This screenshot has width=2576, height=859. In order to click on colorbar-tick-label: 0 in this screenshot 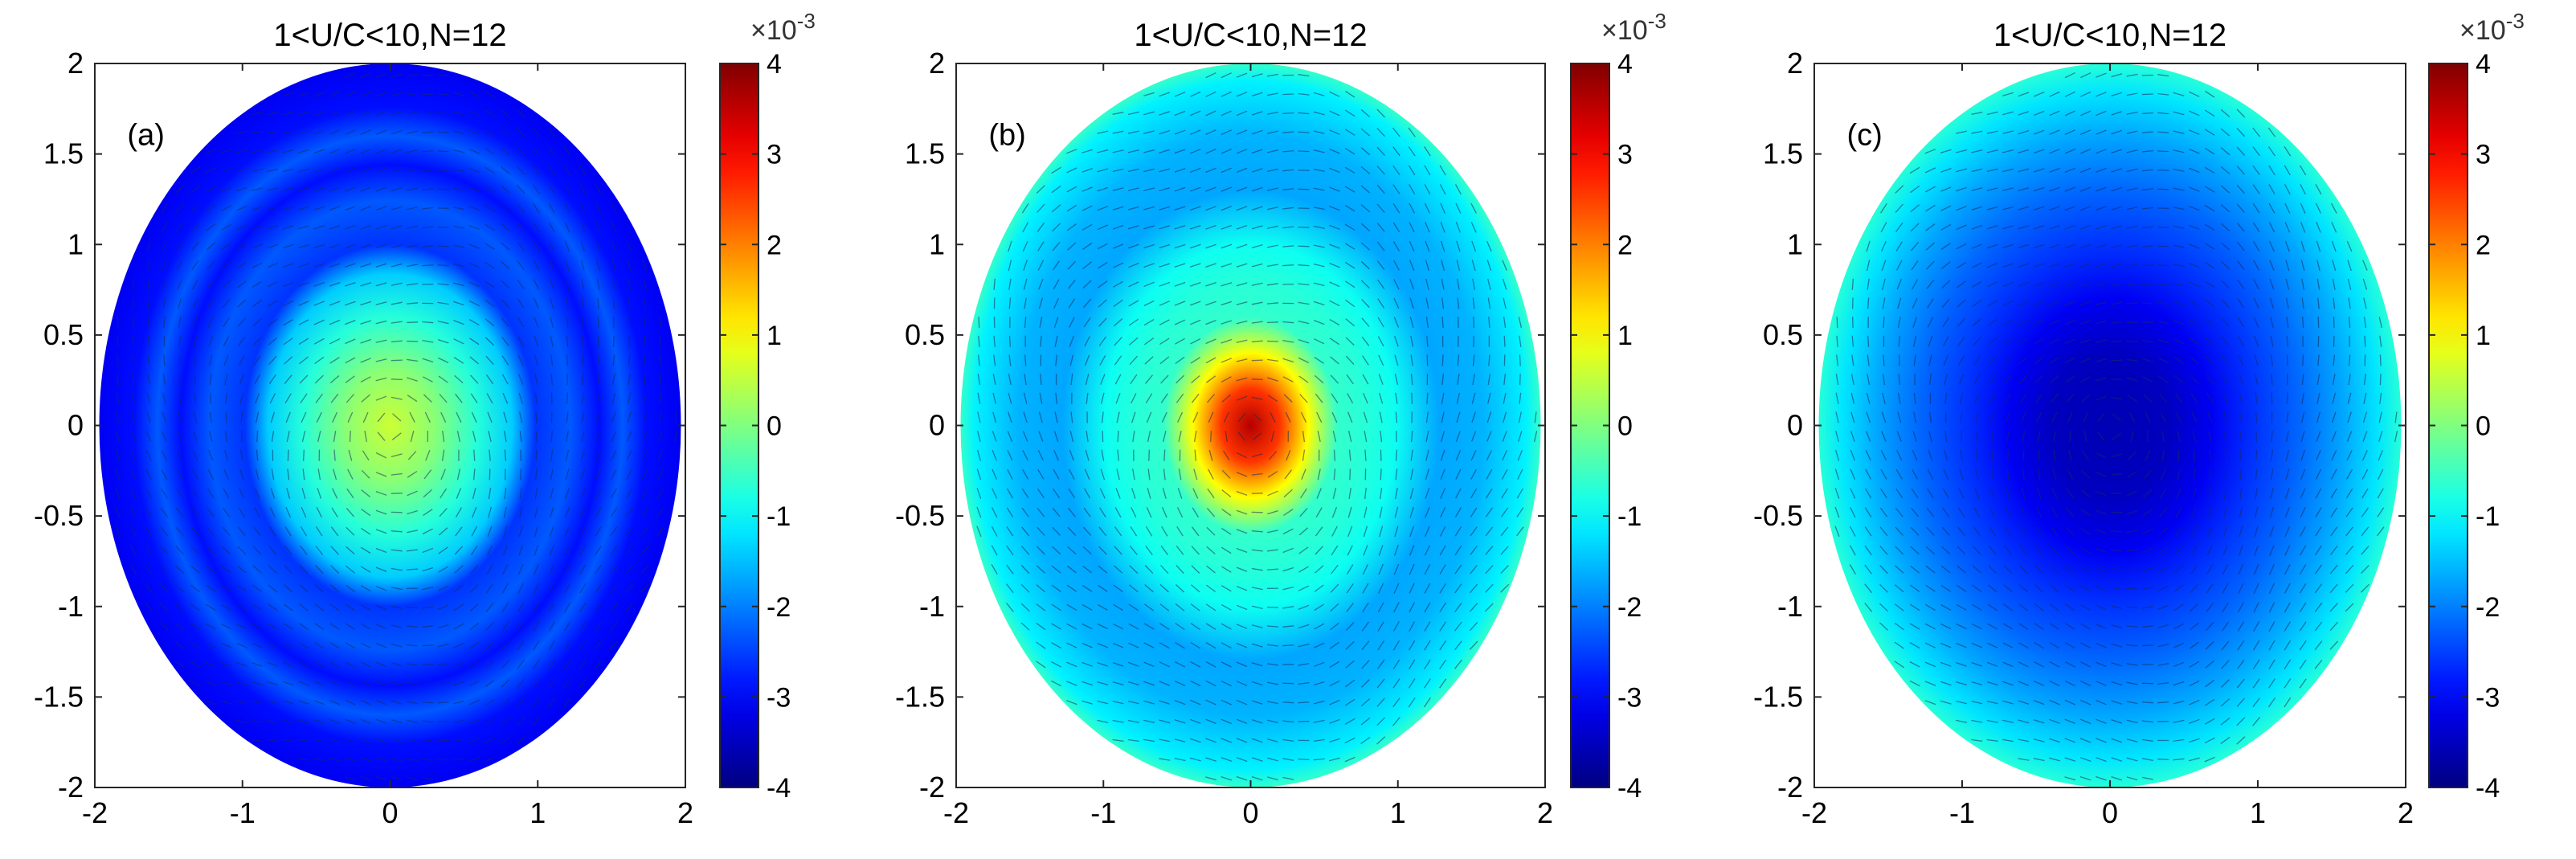, I will do `click(2483, 426)`.